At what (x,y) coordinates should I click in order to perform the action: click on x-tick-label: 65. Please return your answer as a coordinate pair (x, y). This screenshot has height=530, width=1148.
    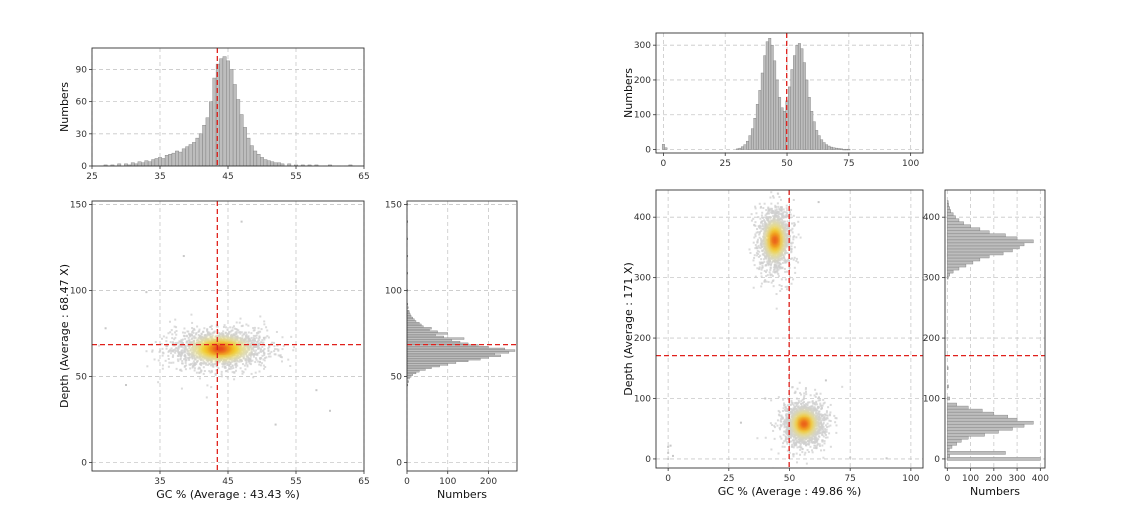
    Looking at the image, I should click on (363, 482).